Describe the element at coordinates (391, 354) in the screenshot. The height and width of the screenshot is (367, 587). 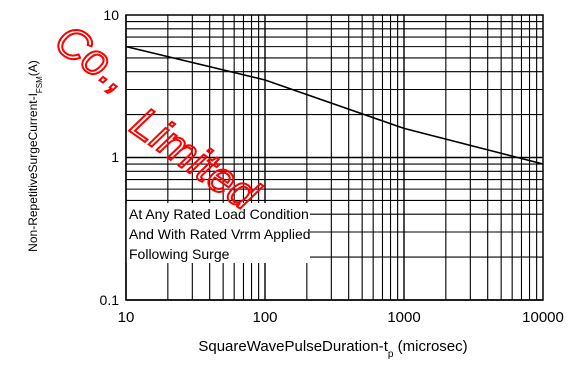
I see `x-axis-label-sub: p` at that location.